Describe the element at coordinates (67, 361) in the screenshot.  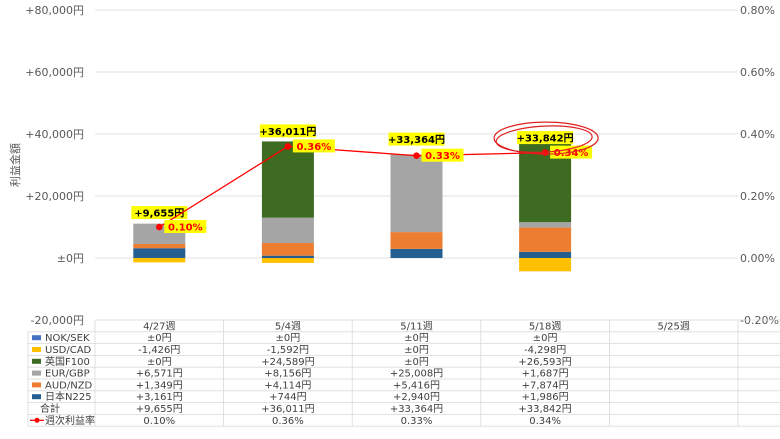
I see `legend-entry: 英国F100` at that location.